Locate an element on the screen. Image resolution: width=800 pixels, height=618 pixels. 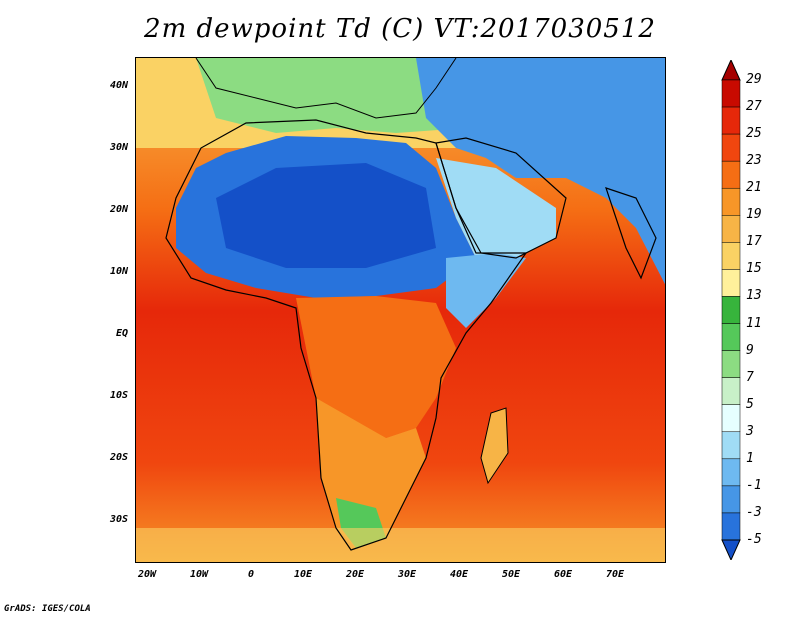
lon-label: 60E is located at coordinates (563, 574).